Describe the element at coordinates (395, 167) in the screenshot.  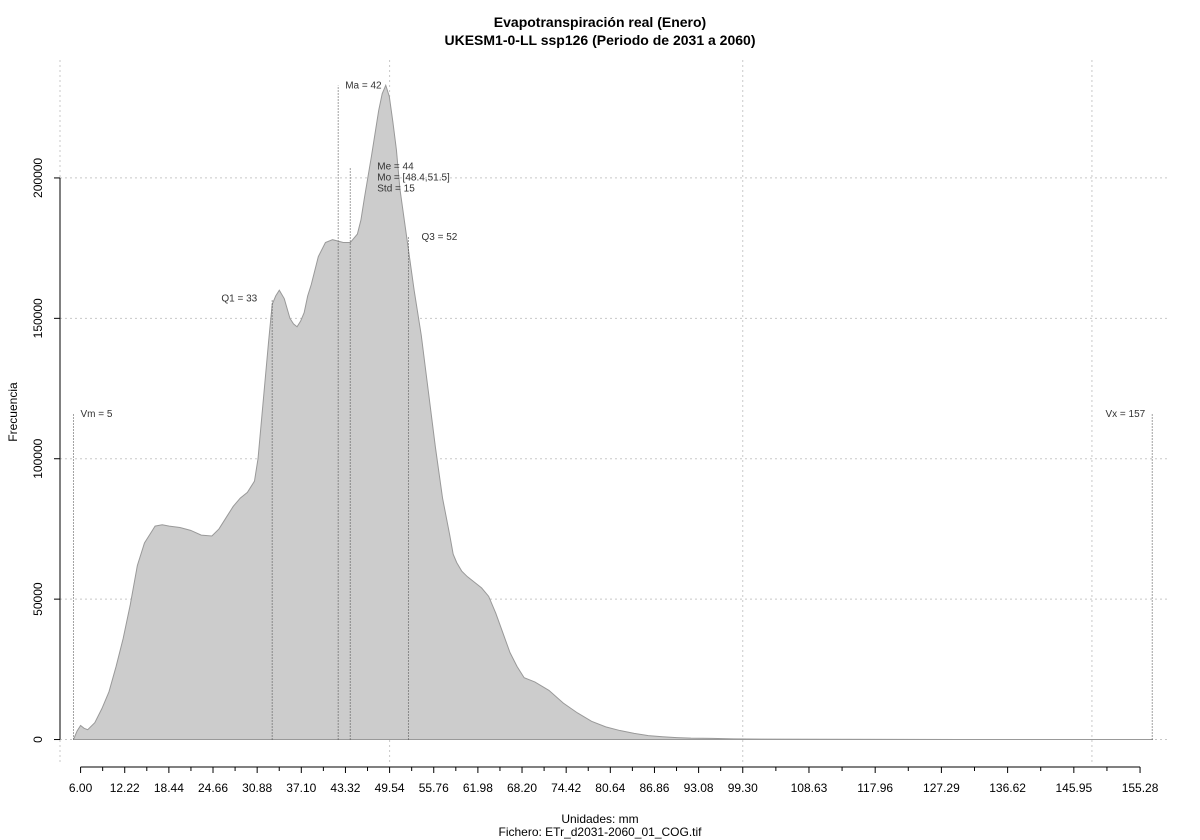
I see `stat-marker-label: Me = 44` at that location.